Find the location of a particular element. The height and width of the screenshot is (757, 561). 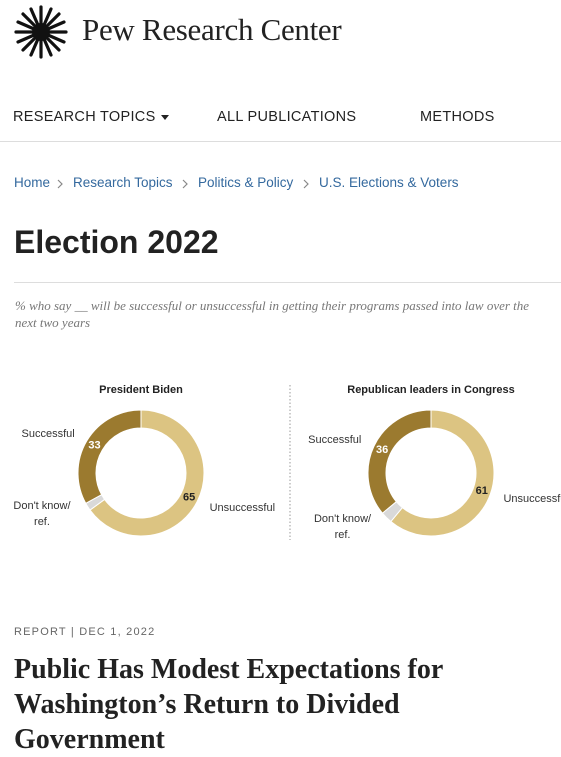

breadcrumb-link: Home is located at coordinates (32, 182).